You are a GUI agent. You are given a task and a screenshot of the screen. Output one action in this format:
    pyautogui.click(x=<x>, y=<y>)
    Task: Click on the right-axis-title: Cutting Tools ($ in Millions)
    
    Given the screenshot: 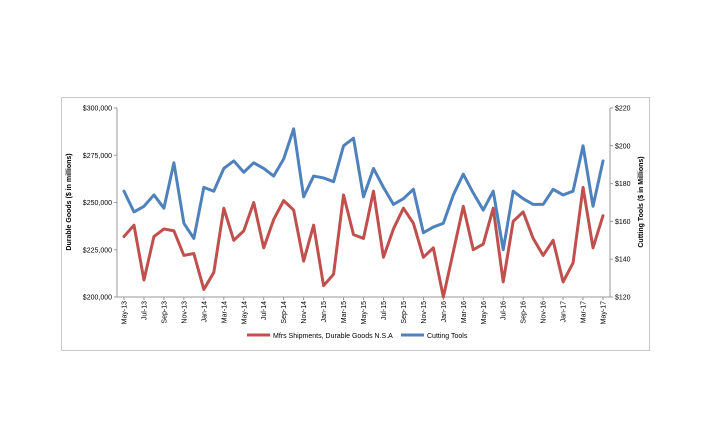 What is the action you would take?
    pyautogui.click(x=641, y=201)
    